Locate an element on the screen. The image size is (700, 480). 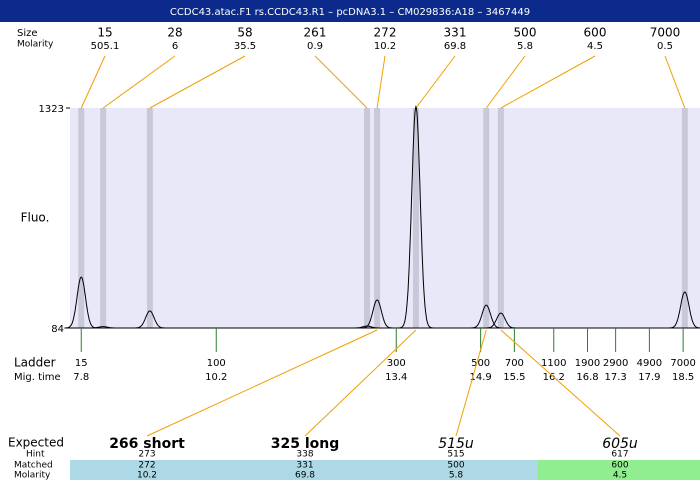
expected-hint: 617 is located at coordinates (619, 455).